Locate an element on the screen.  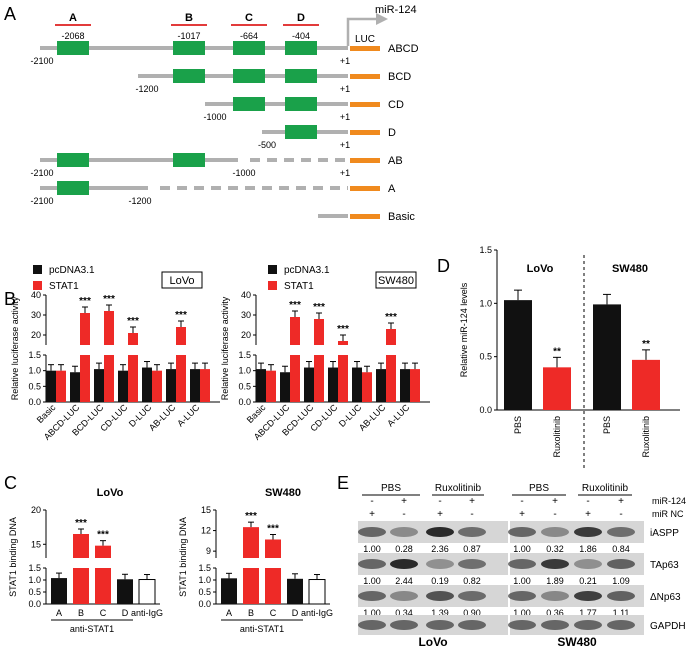
chart-title: LoVo is located at coordinates (181, 281).